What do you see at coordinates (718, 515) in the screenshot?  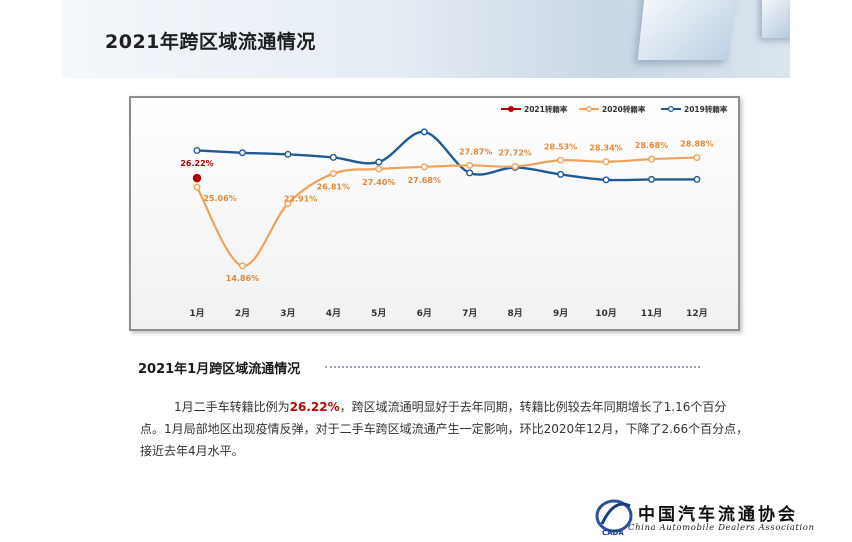 I see `logo-chinese-name: 中国汽车流通协会` at bounding box center [718, 515].